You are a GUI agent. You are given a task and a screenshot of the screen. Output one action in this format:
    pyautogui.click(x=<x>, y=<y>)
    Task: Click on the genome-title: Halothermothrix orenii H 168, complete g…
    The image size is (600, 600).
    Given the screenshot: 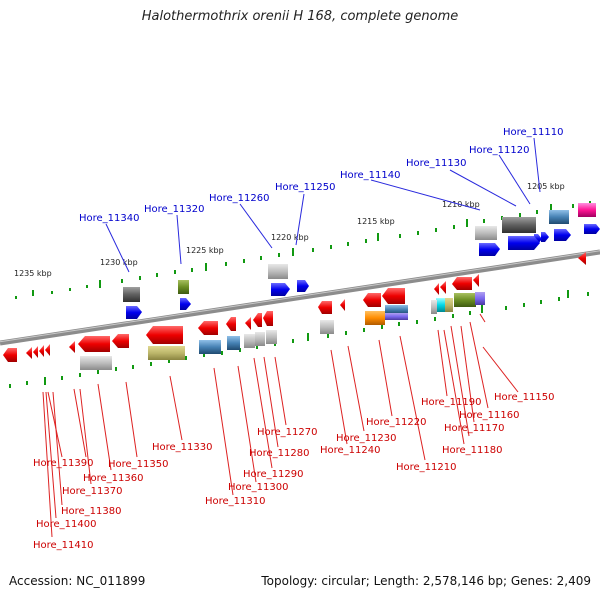 What is the action you would take?
    pyautogui.click(x=300, y=16)
    